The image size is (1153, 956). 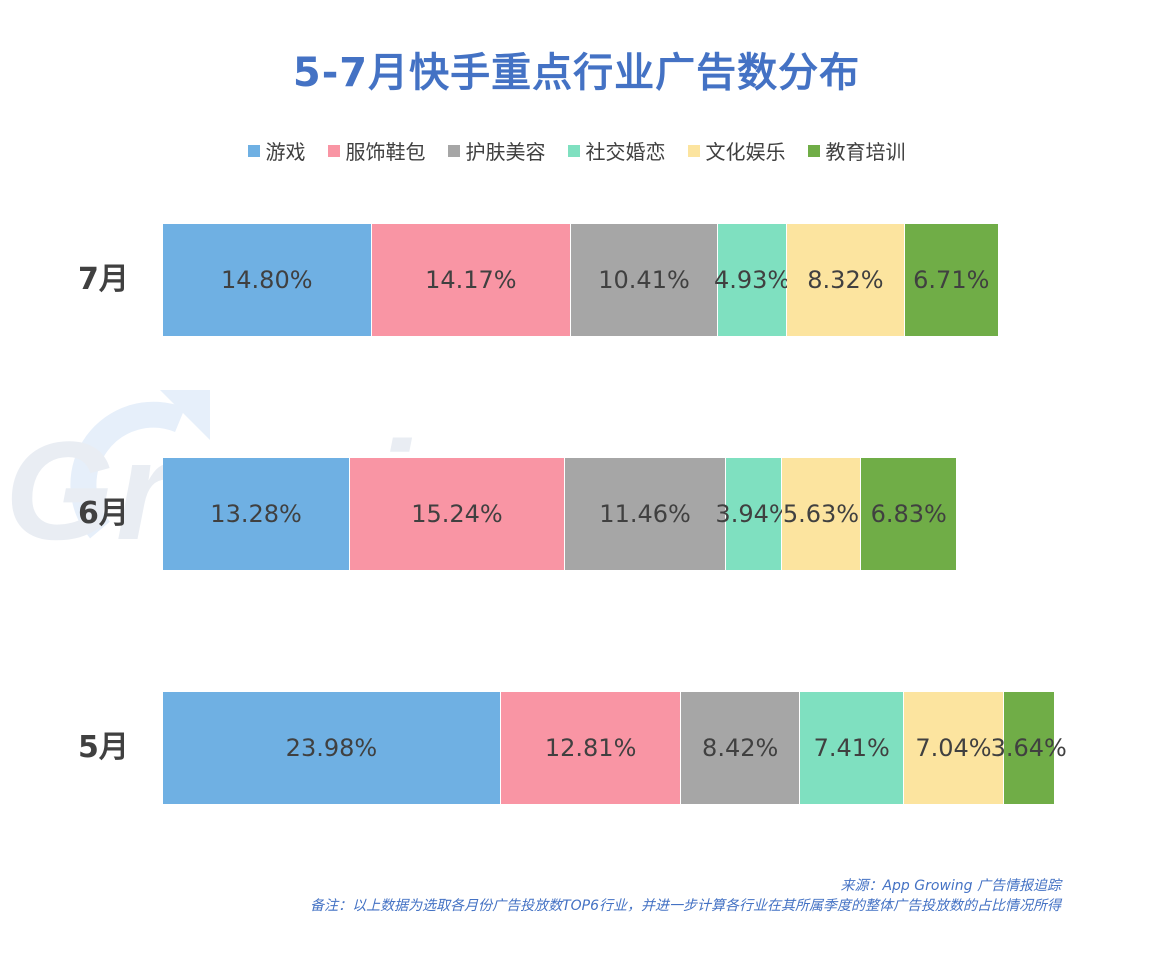 What do you see at coordinates (257, 514) in the screenshot?
I see `bar-segment: 13.28%` at bounding box center [257, 514].